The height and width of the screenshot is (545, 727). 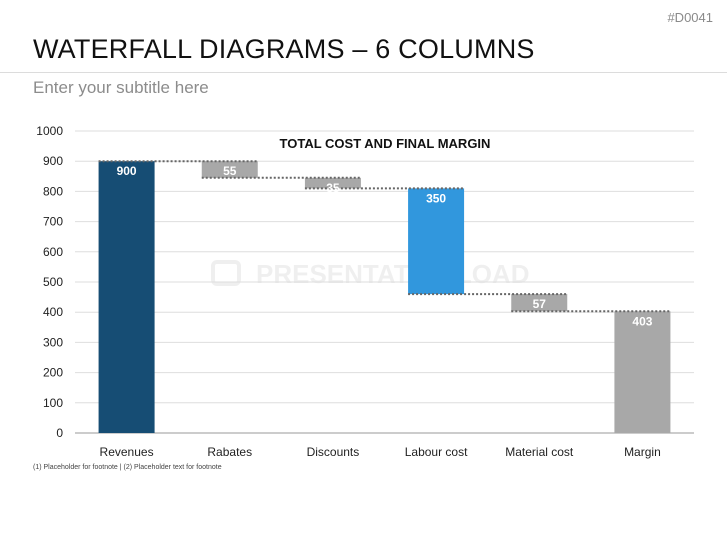 I want to click on chart-title: TOTAL COST AND FINAL MARGIN, so click(x=385, y=143).